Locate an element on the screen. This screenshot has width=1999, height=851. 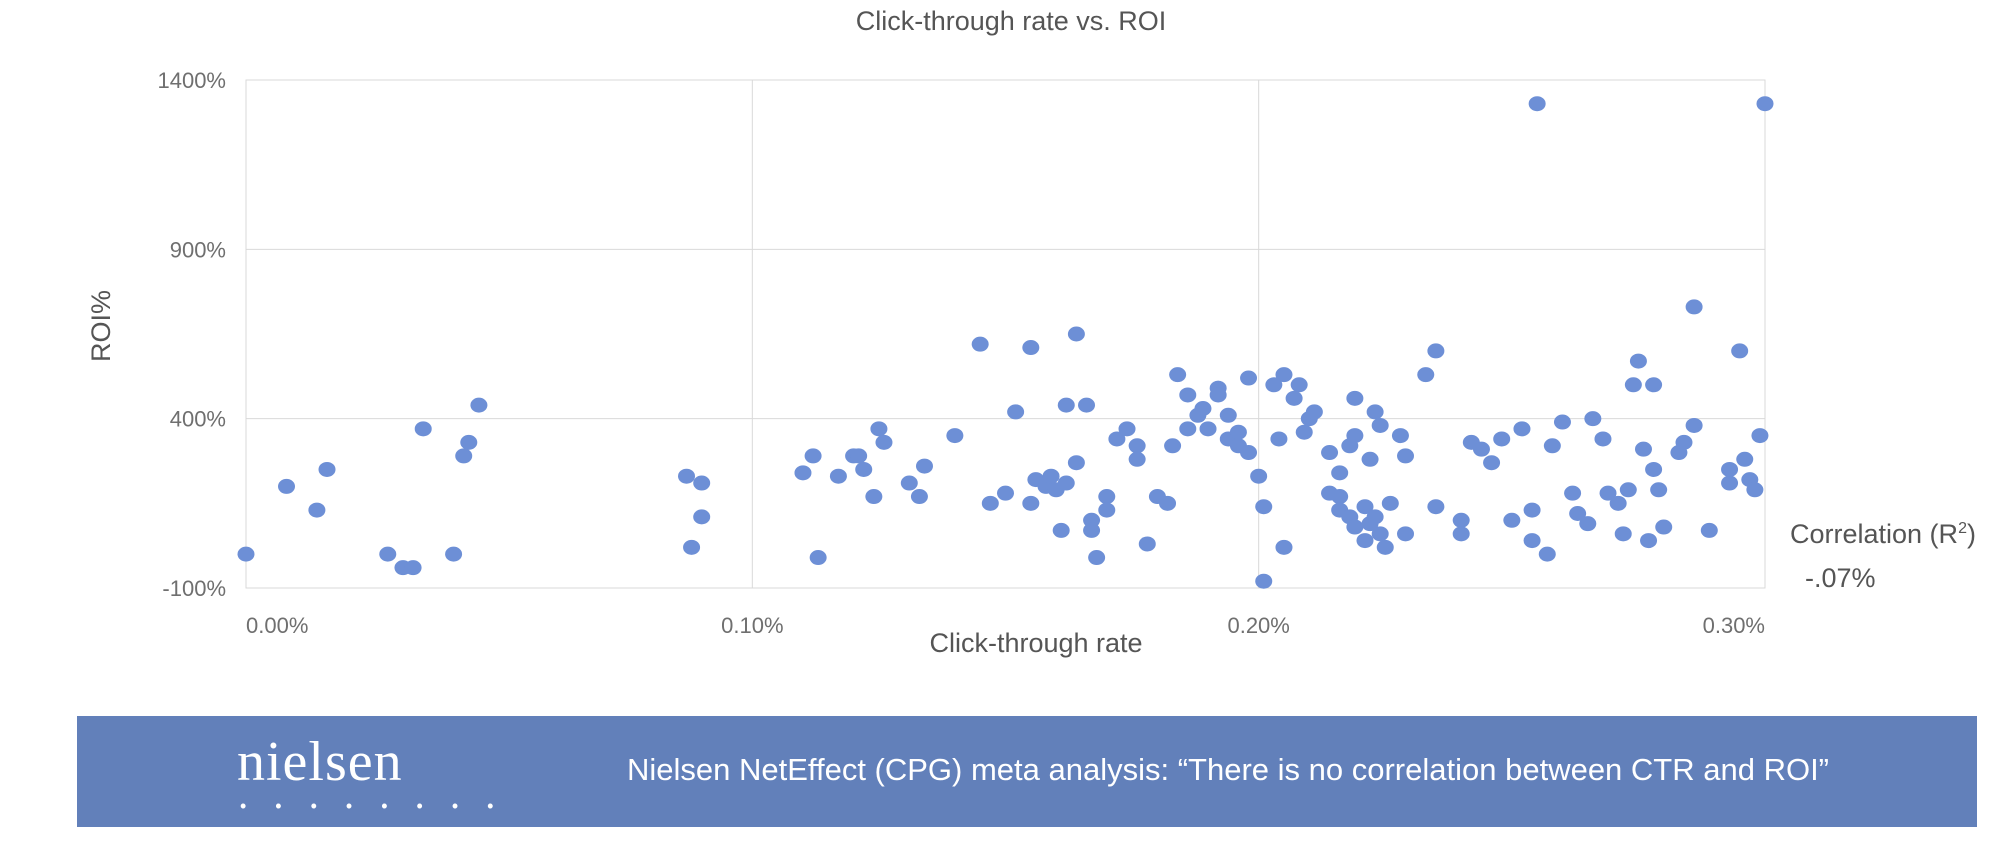
correlation-superscript: 2 is located at coordinates (1962, 528).